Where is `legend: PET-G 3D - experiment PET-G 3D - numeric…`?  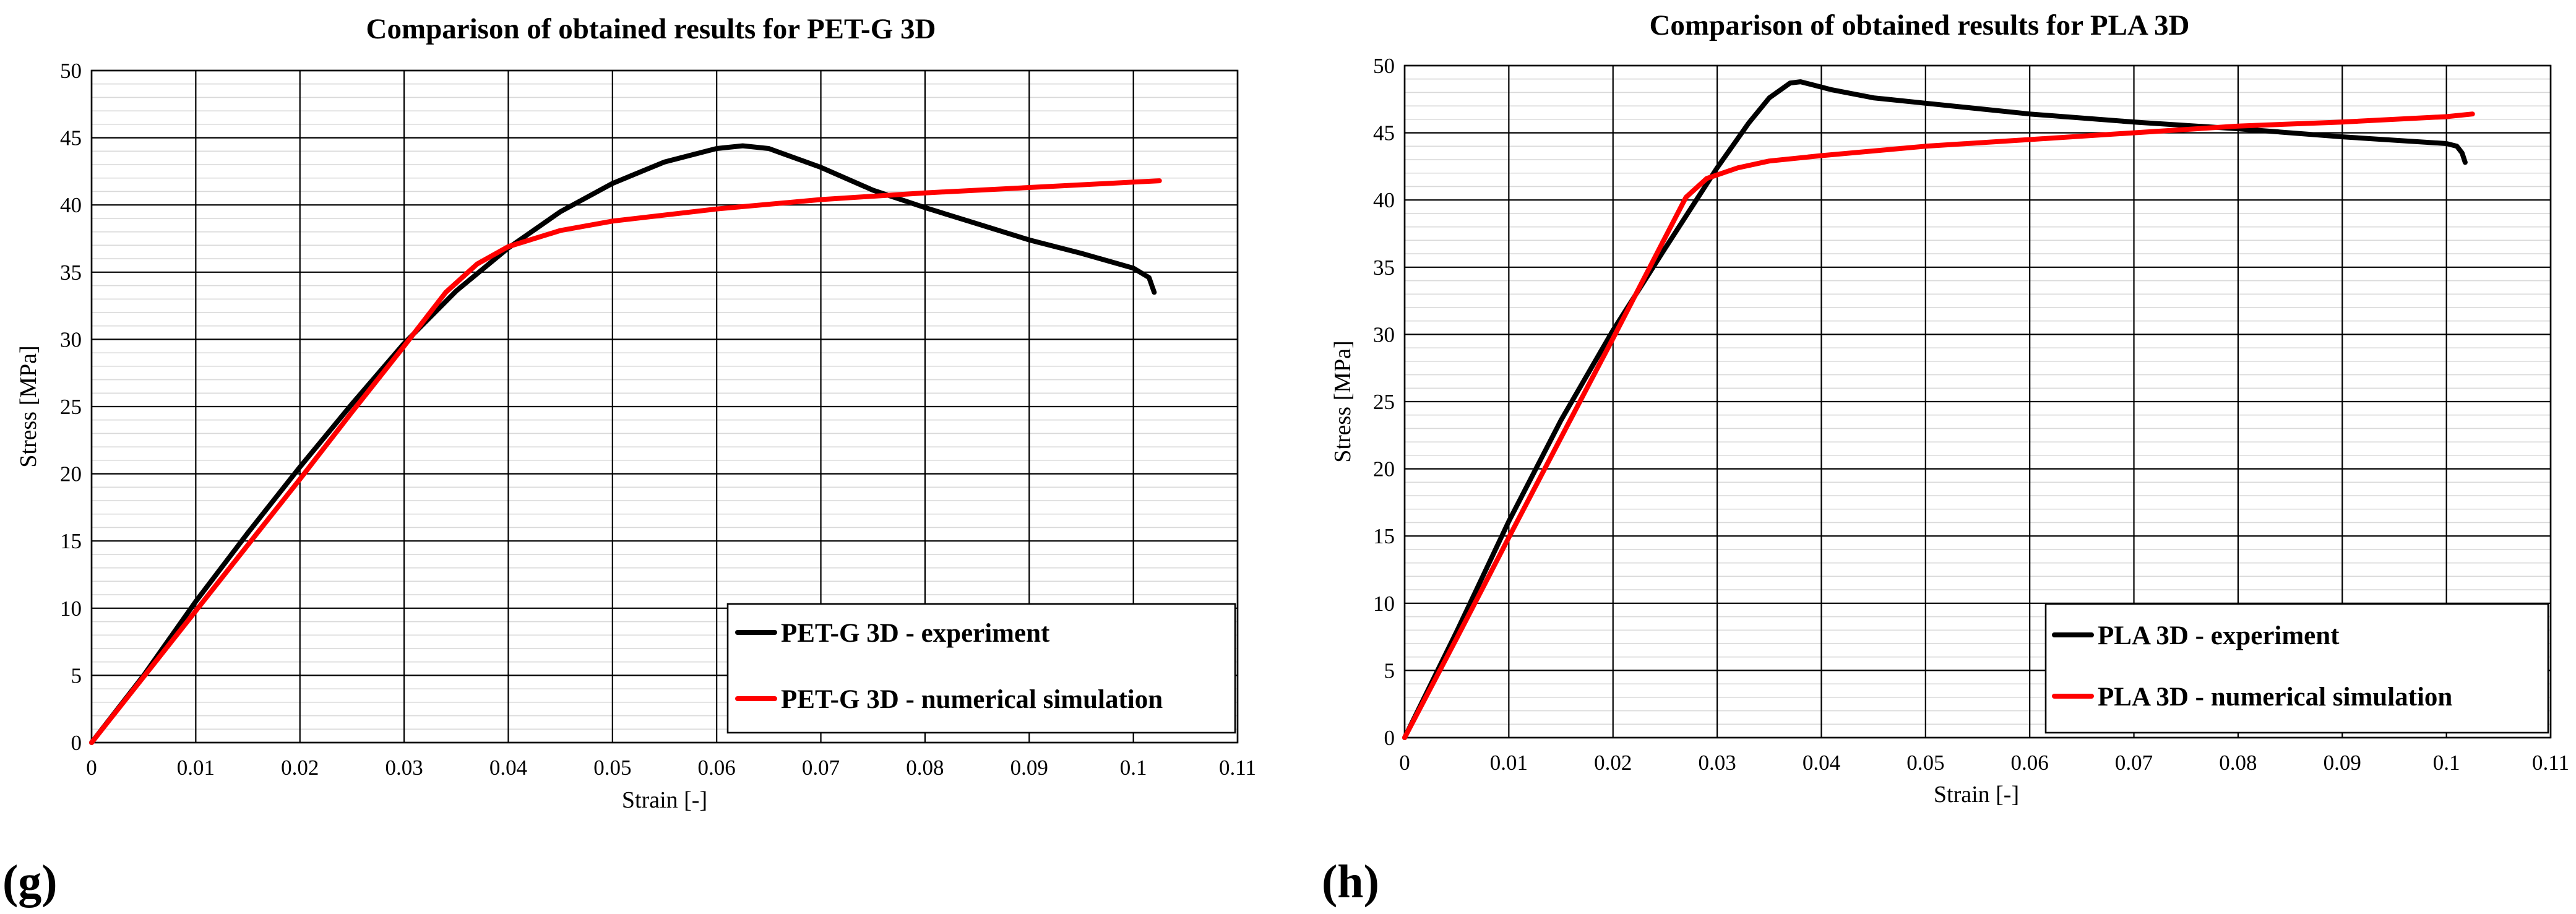 legend: PET-G 3D - experiment PET-G 3D - numeric… is located at coordinates (981, 669).